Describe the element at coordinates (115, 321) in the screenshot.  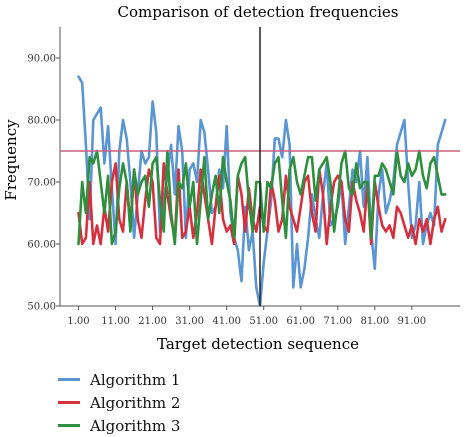
I see `x-tick-label: 11.00` at that location.